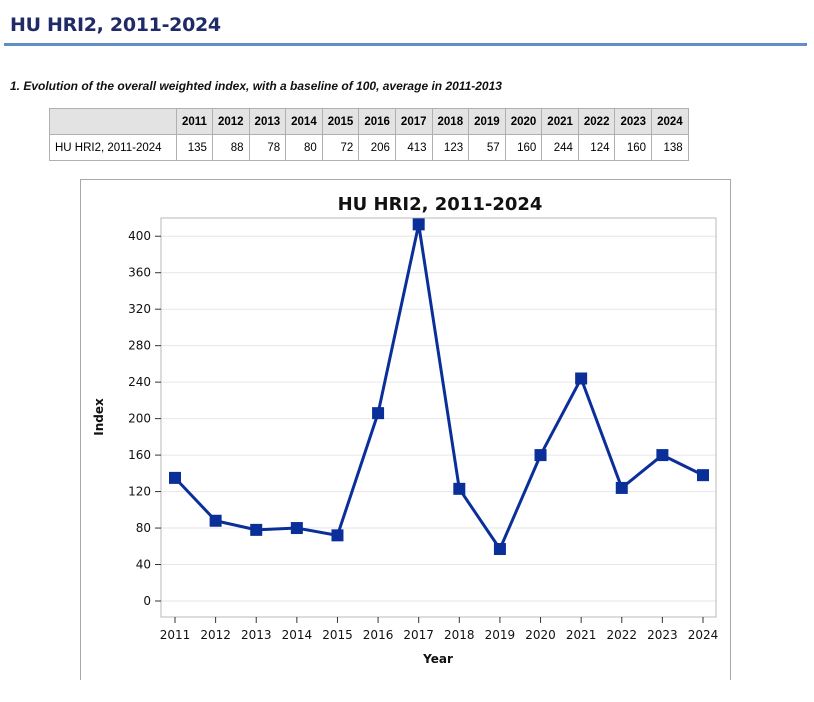  Describe the element at coordinates (194, 121) in the screenshot. I see `table-col-header: 2011` at that location.